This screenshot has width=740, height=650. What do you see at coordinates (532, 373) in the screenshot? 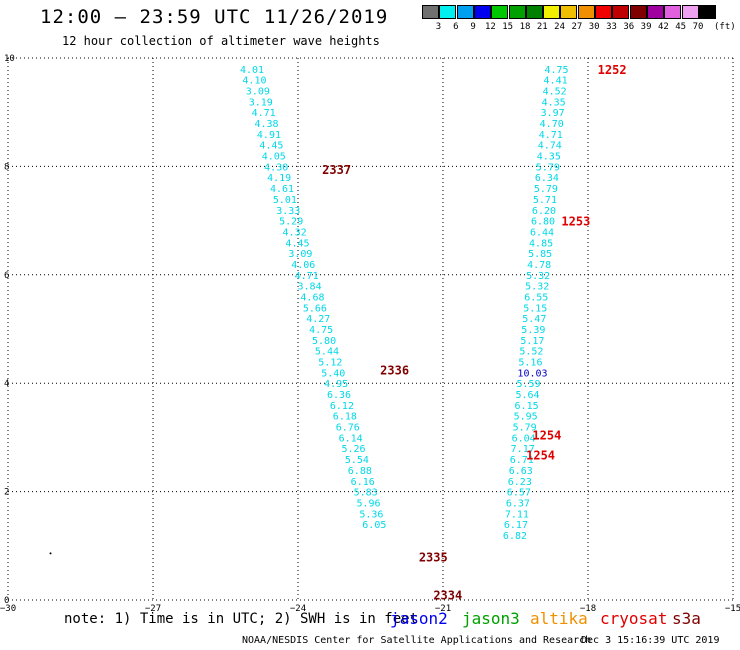
I see `right-track-value: 10.03` at bounding box center [532, 373].